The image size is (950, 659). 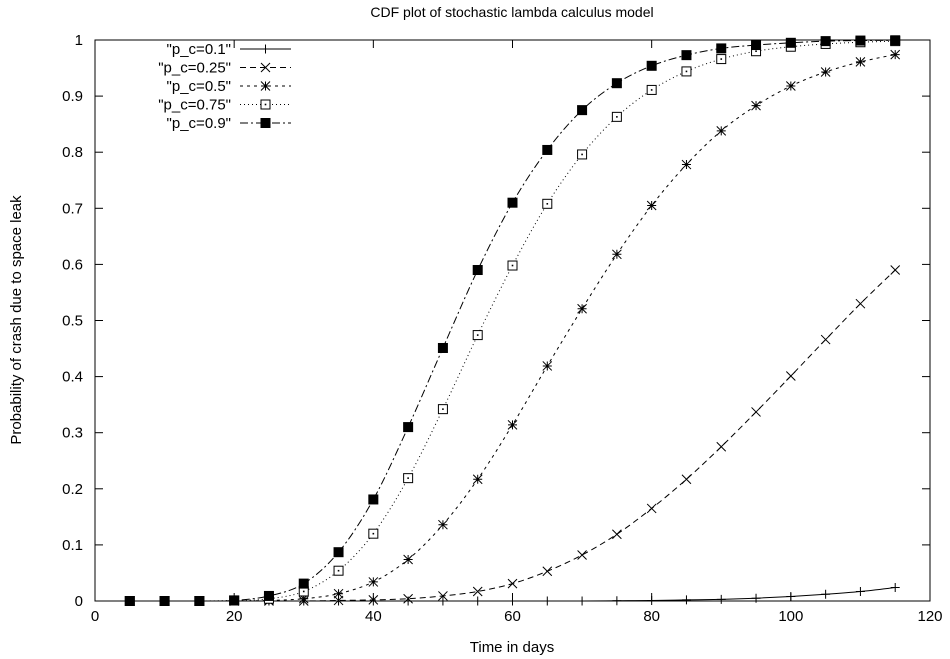 What do you see at coordinates (72, 321) in the screenshot?
I see `y-tick-label: 0.5` at bounding box center [72, 321].